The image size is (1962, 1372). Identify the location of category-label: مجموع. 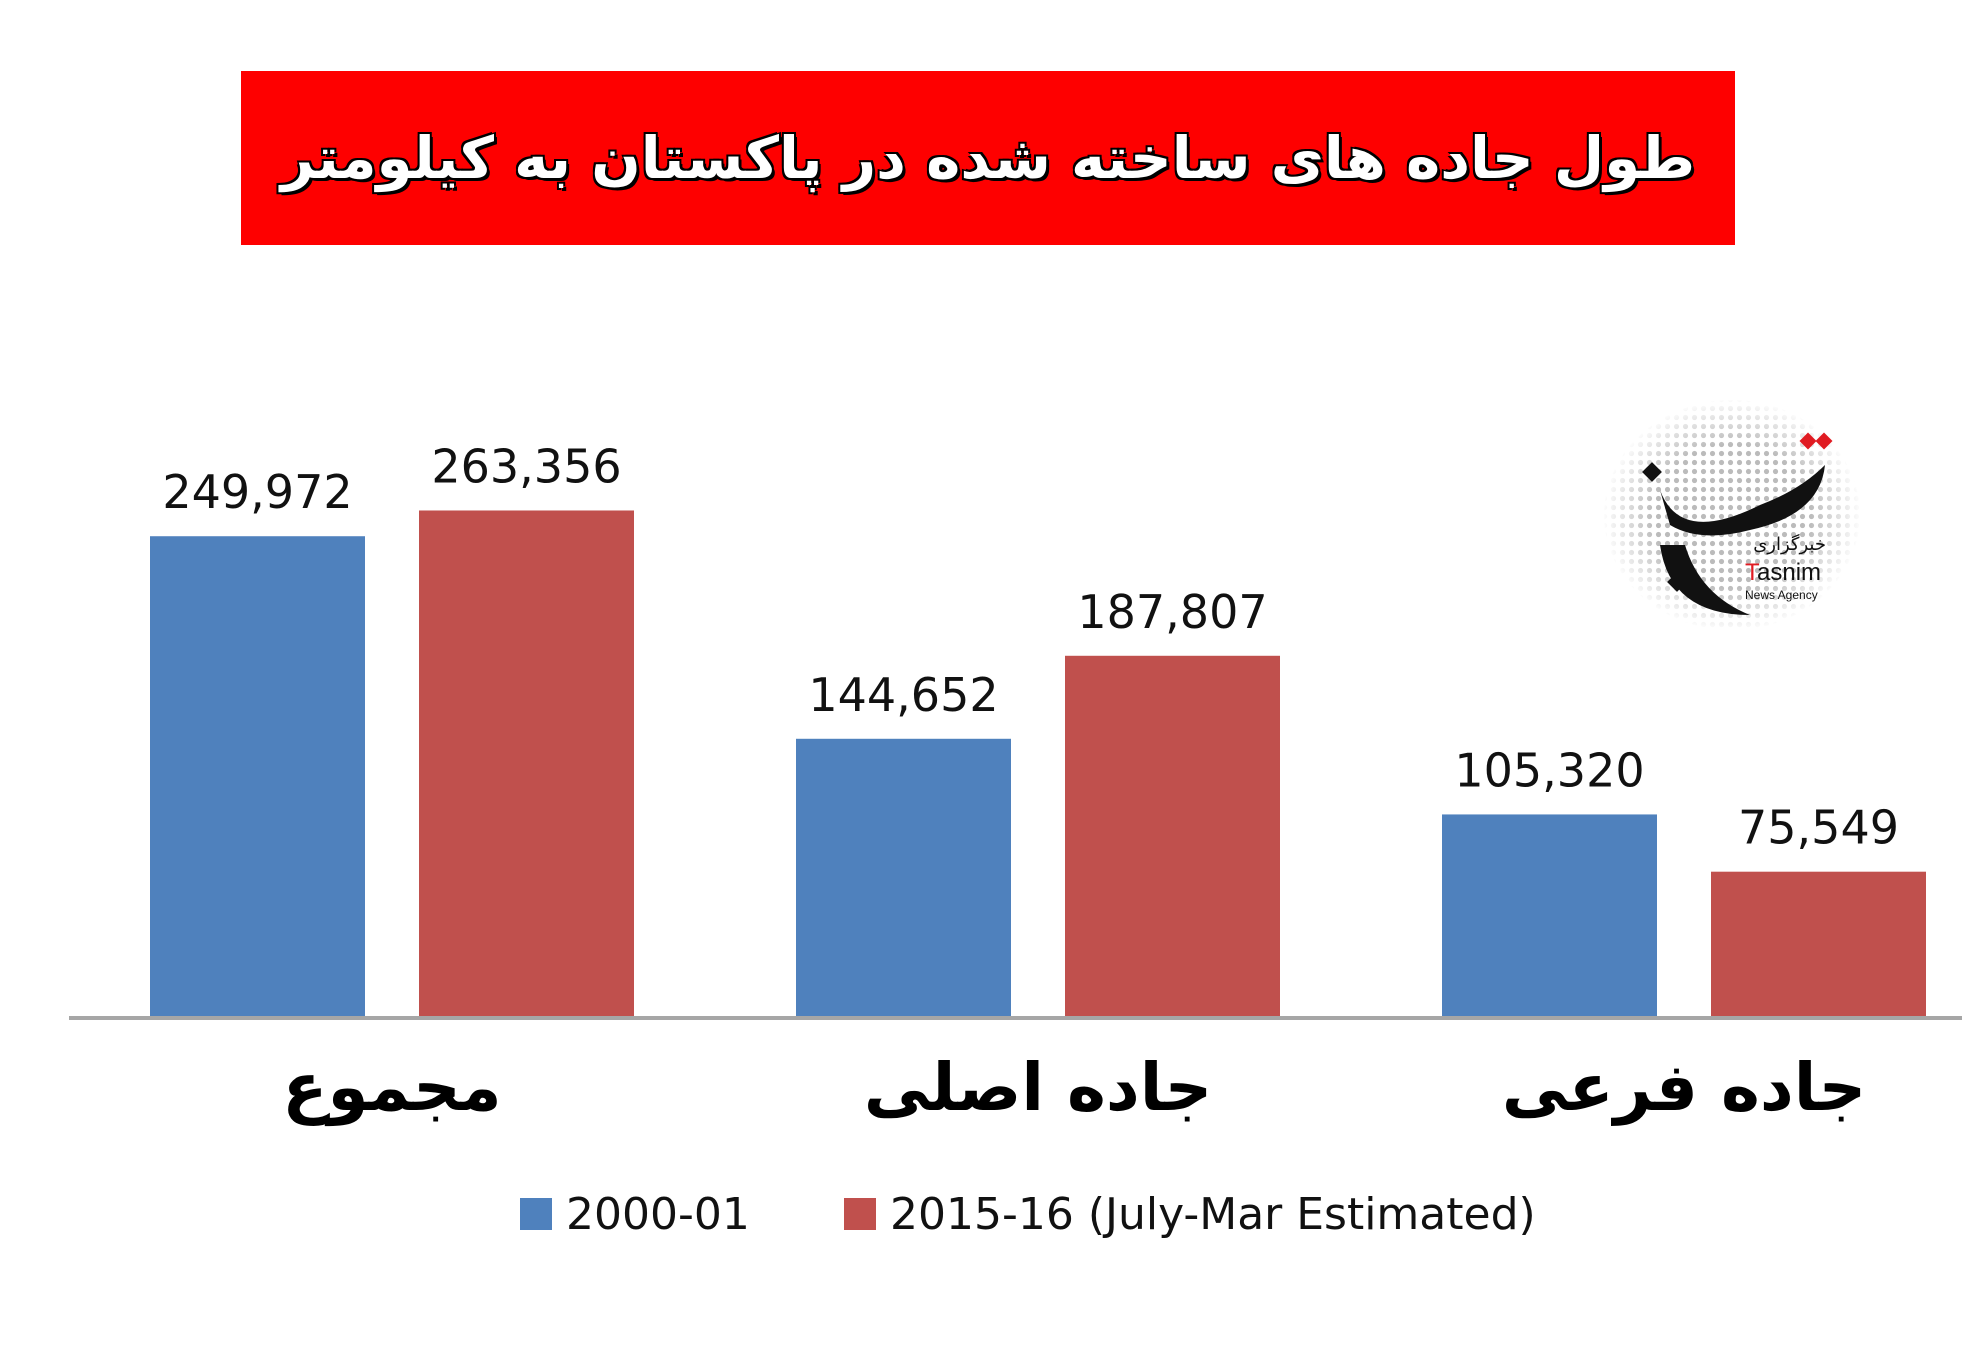
(391, 1088).